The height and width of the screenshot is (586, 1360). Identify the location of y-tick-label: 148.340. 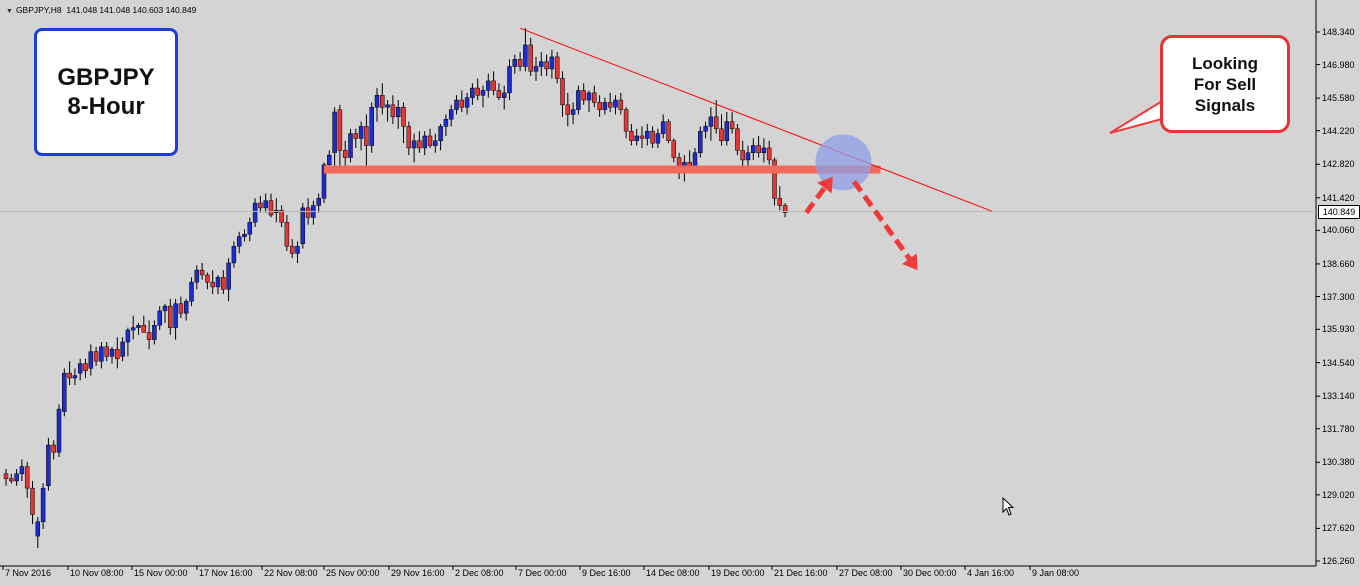
(1338, 32).